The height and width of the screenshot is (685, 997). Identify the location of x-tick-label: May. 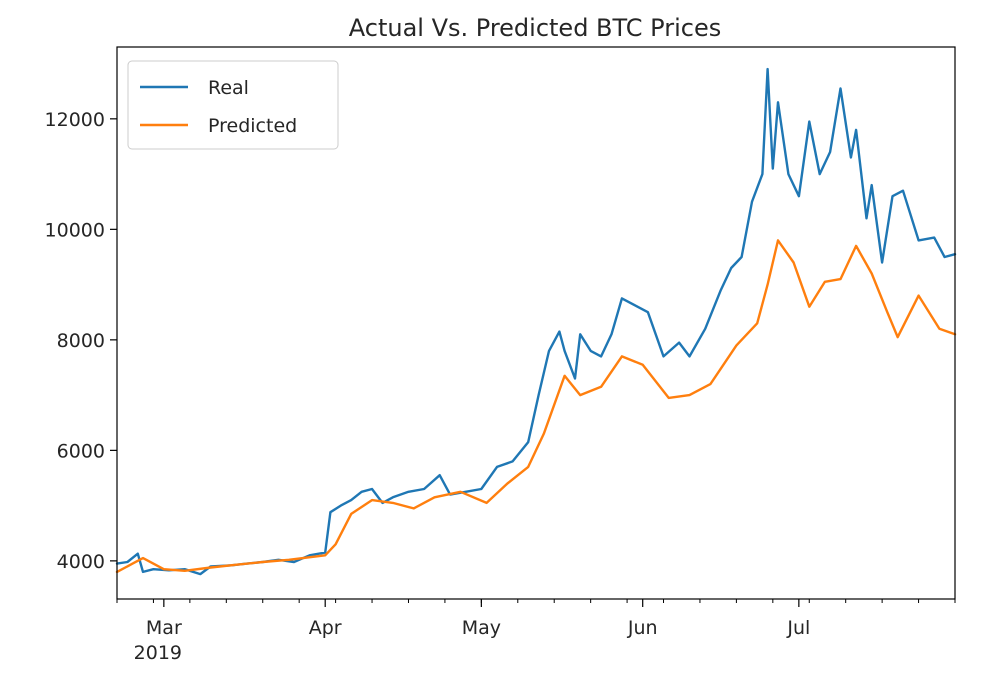
(481, 628).